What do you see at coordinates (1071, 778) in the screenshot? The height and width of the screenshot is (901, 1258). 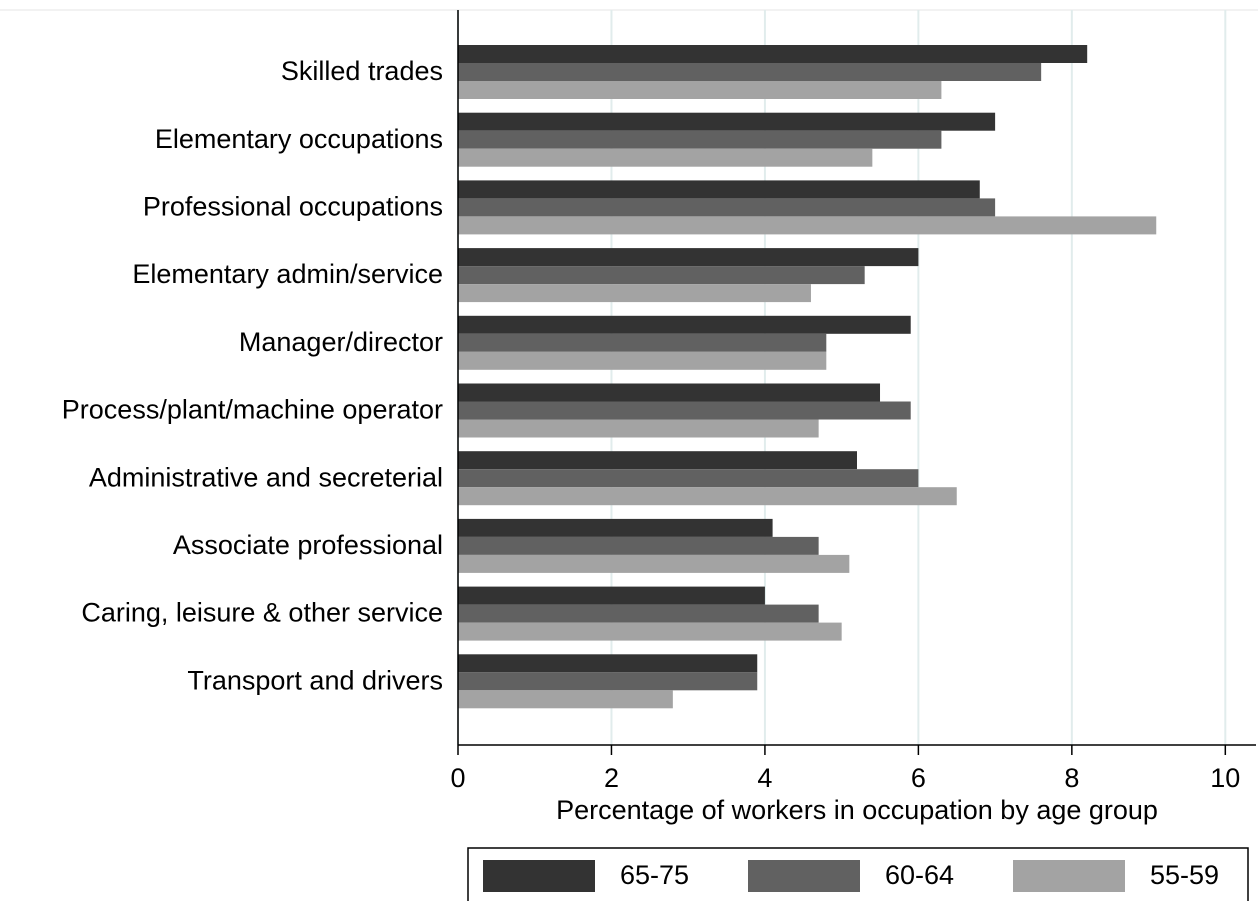 I see `x-tick-label: 8` at bounding box center [1071, 778].